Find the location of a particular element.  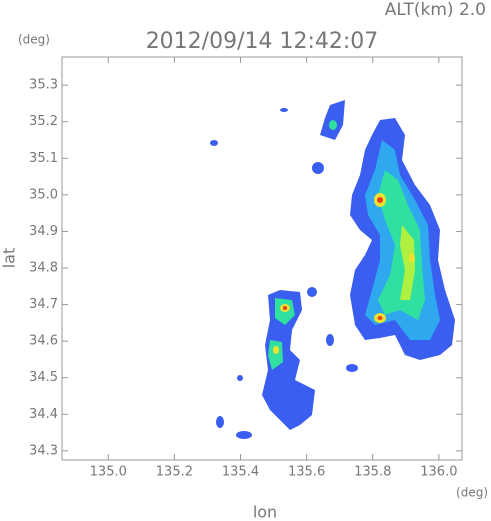

y-tick-label: 34.7 is located at coordinates (43, 304).